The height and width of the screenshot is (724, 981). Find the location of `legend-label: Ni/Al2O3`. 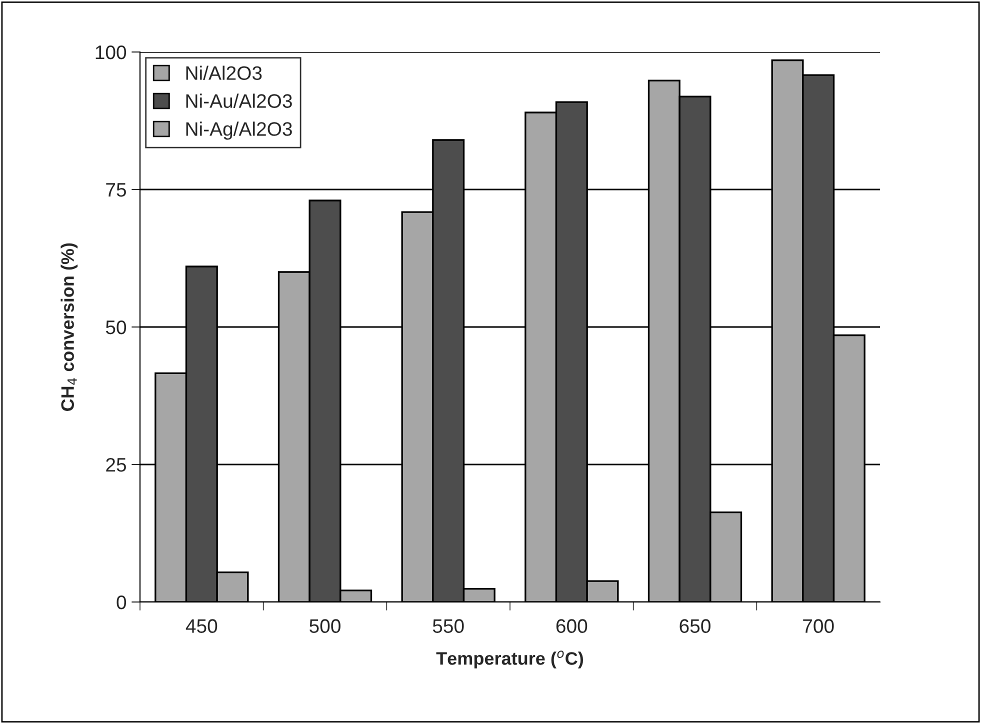

legend-label: Ni/Al2O3 is located at coordinates (224, 73).